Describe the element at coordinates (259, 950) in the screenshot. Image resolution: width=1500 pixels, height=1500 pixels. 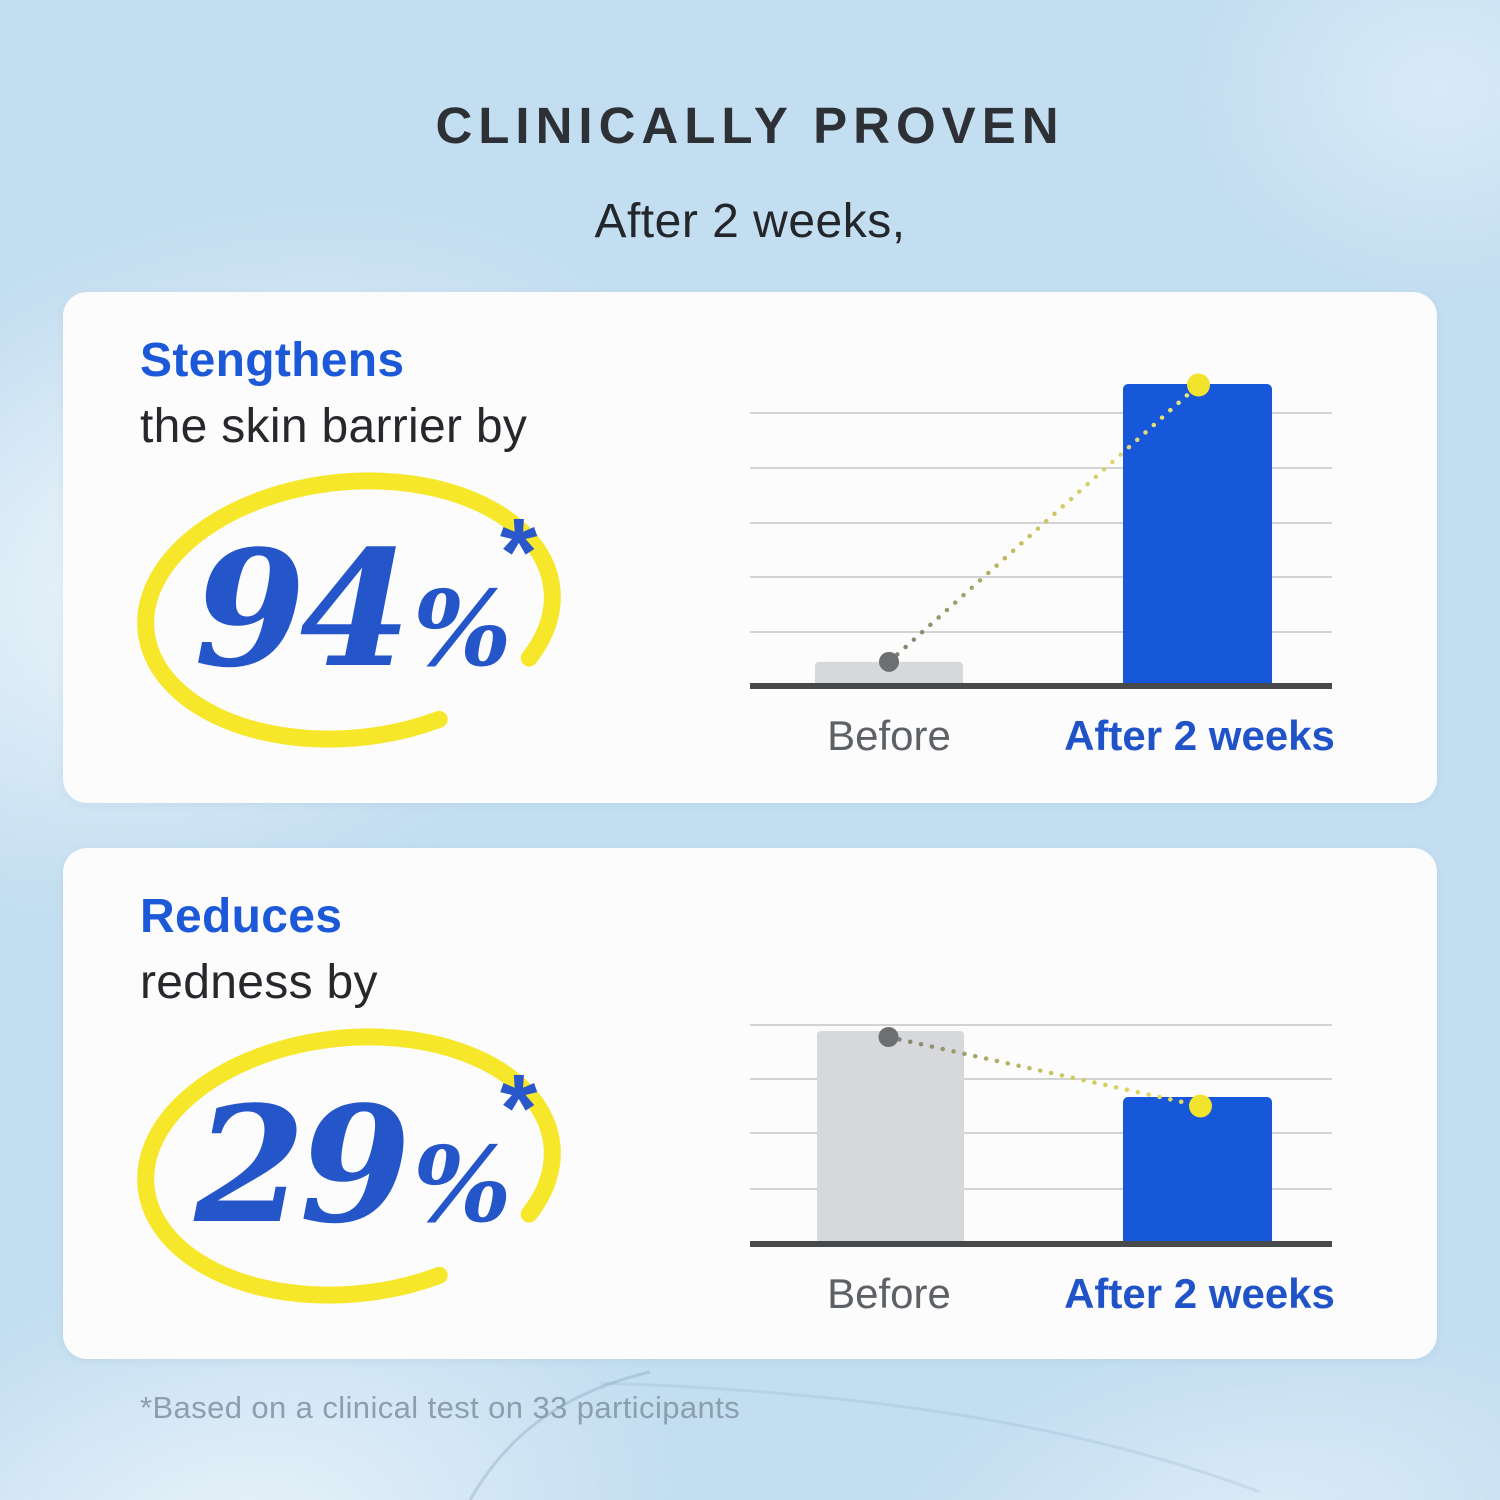
I see `card-heading: Reduces redness by` at that location.